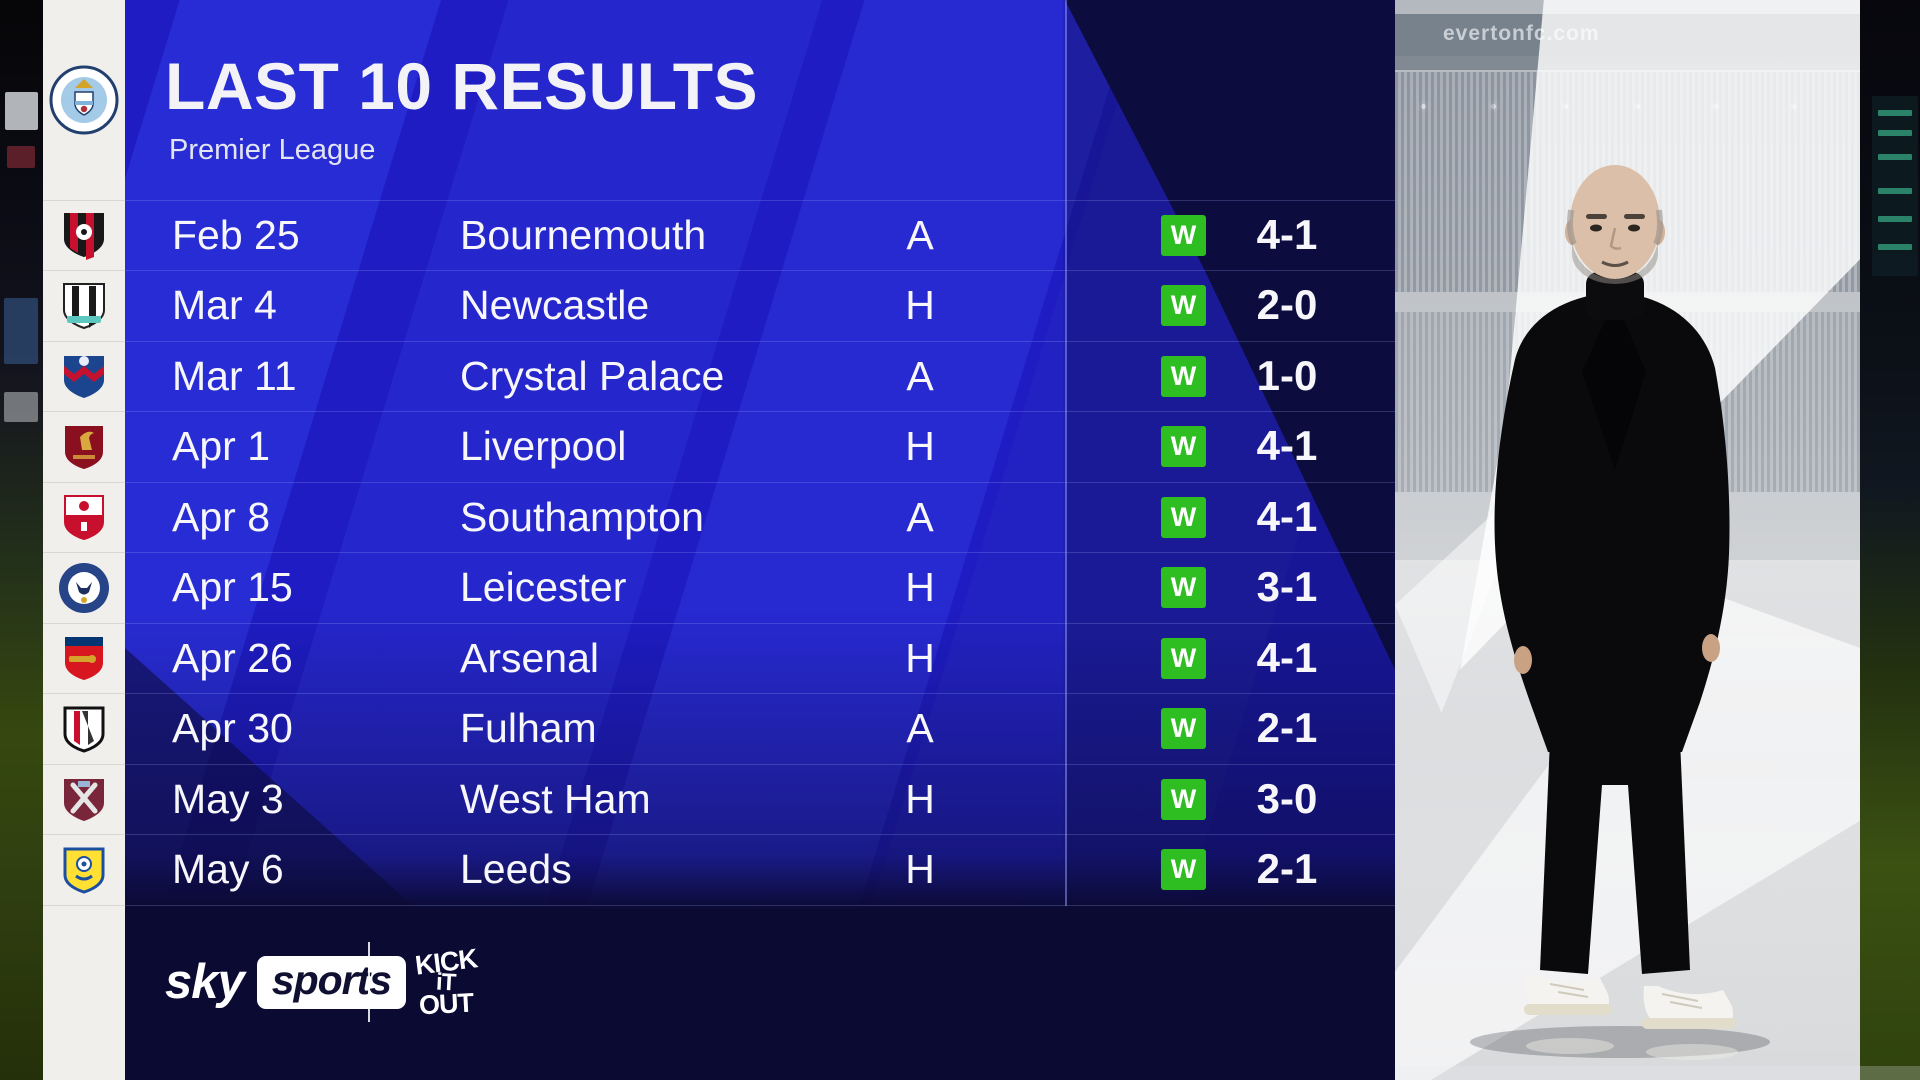 The image size is (1920, 1080). What do you see at coordinates (530, 658) in the screenshot?
I see `match-opponent: Arsenal` at bounding box center [530, 658].